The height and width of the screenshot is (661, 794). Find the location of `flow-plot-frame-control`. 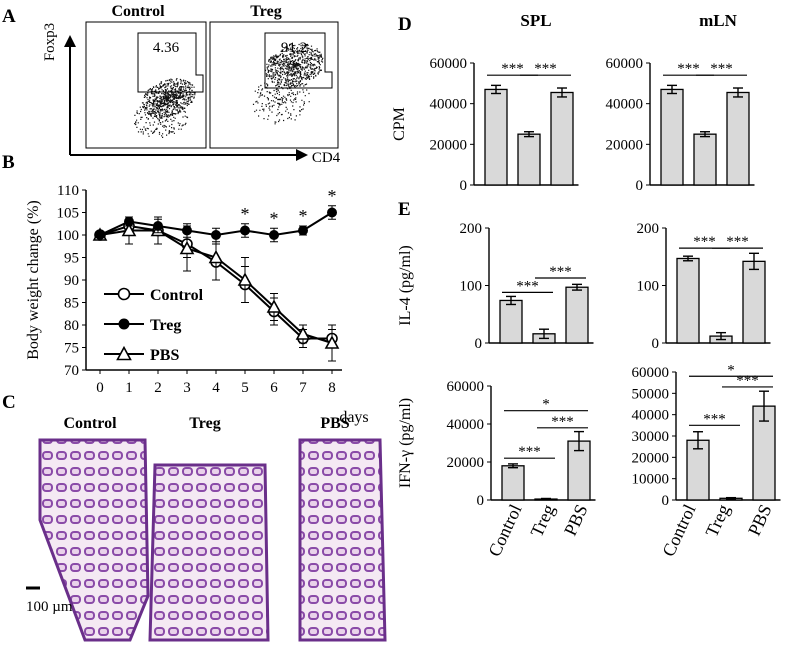

flow-plot-frame-control is located at coordinates (146, 85).